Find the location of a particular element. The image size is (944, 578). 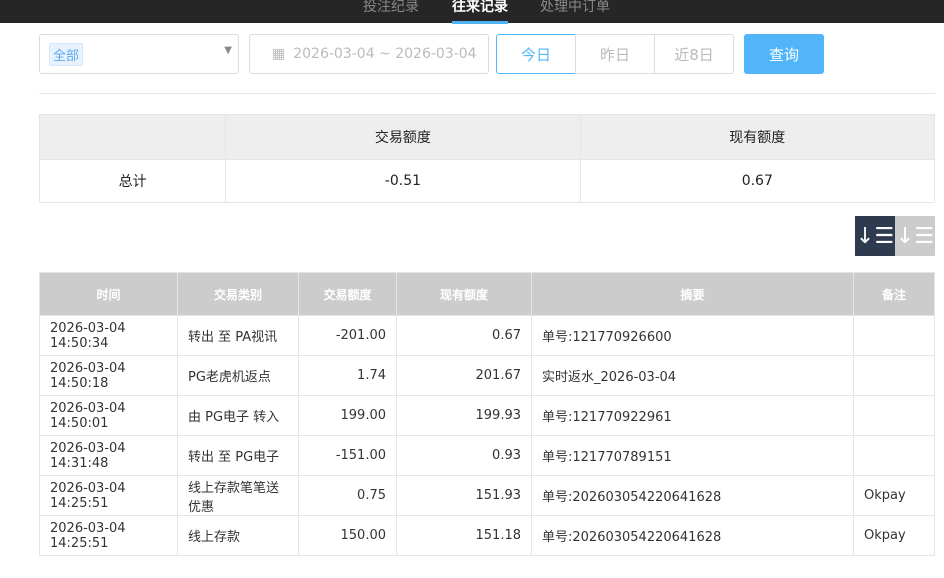

table-cell: 线上存款笔笔送优惠 is located at coordinates (238, 495).